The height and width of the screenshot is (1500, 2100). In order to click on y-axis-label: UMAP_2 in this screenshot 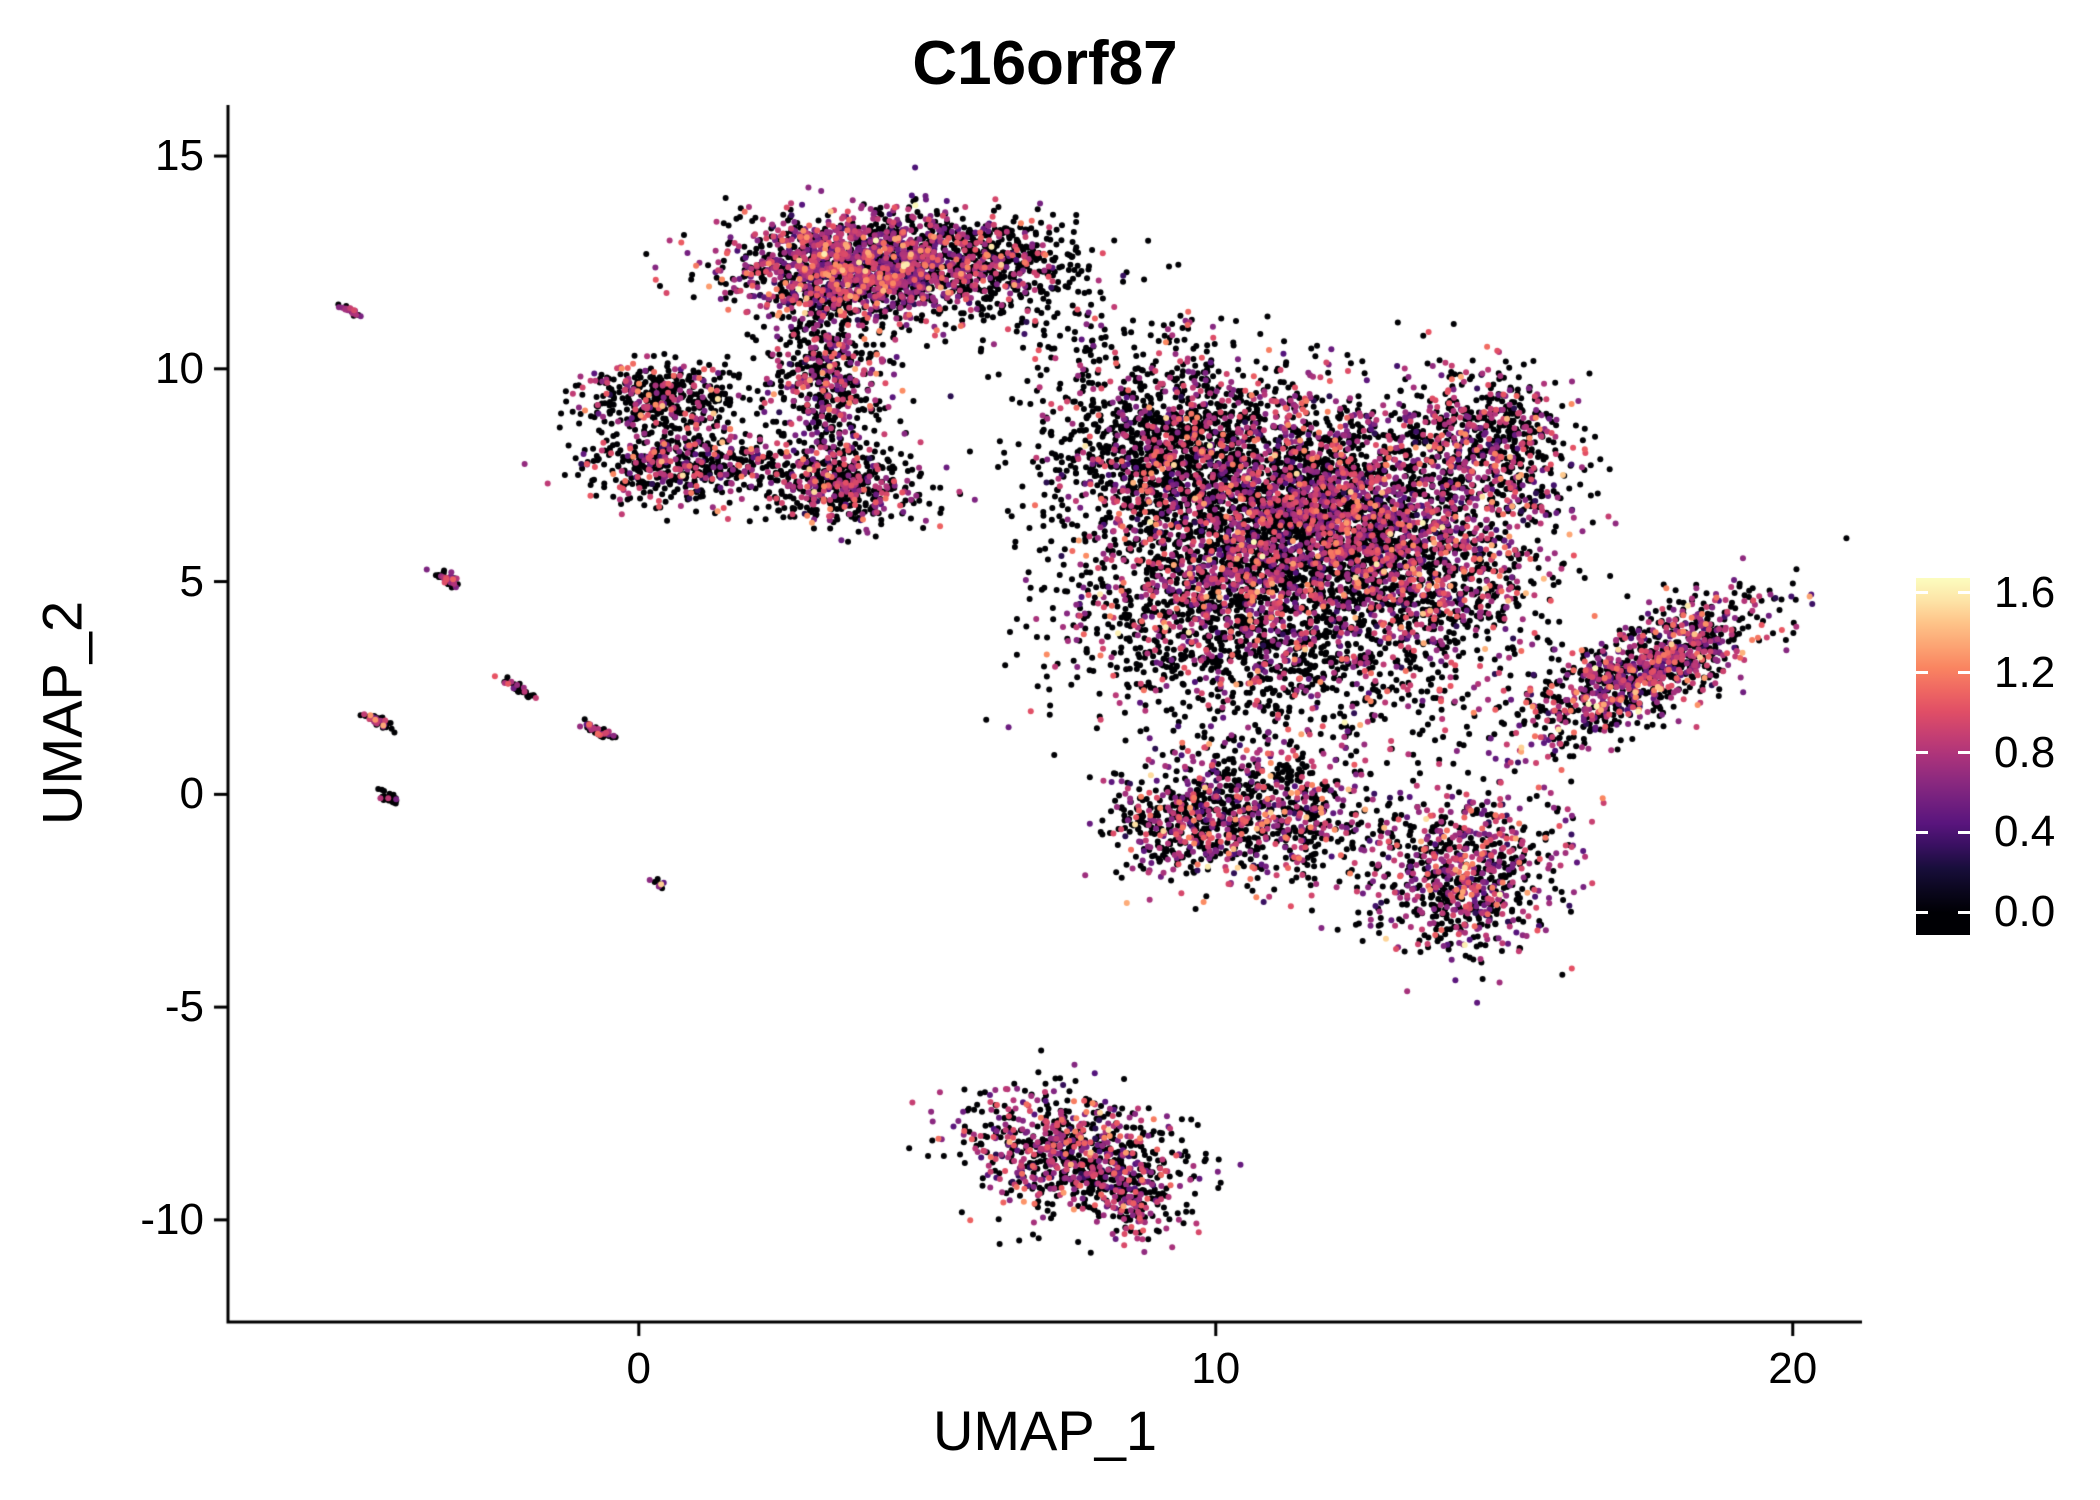, I will do `click(62, 713)`.